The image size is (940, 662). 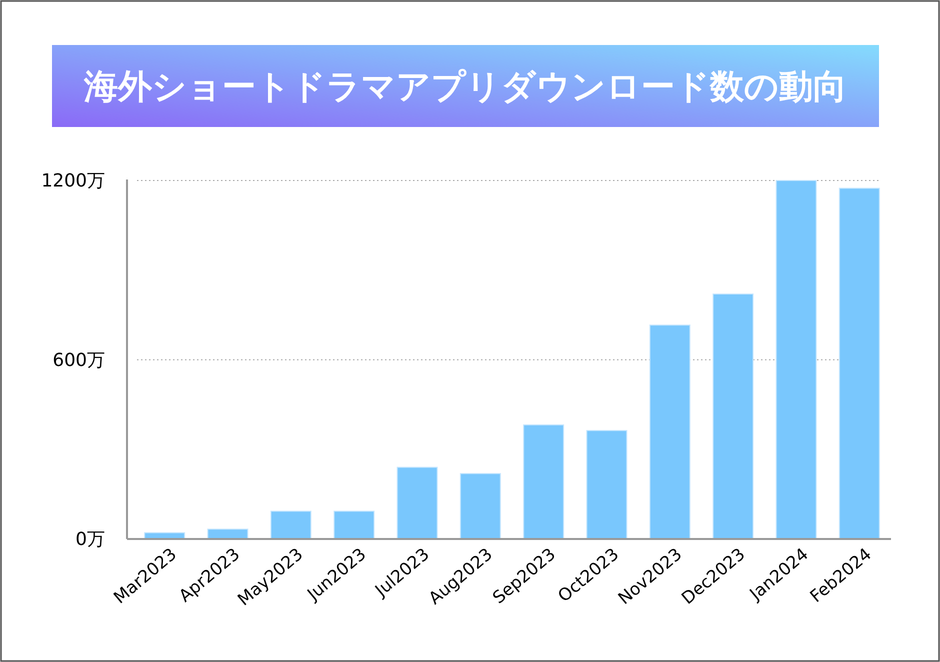 What do you see at coordinates (465, 87) in the screenshot?
I see `chart-title: 海外ショートドラマアプリダウンロード数の動向` at bounding box center [465, 87].